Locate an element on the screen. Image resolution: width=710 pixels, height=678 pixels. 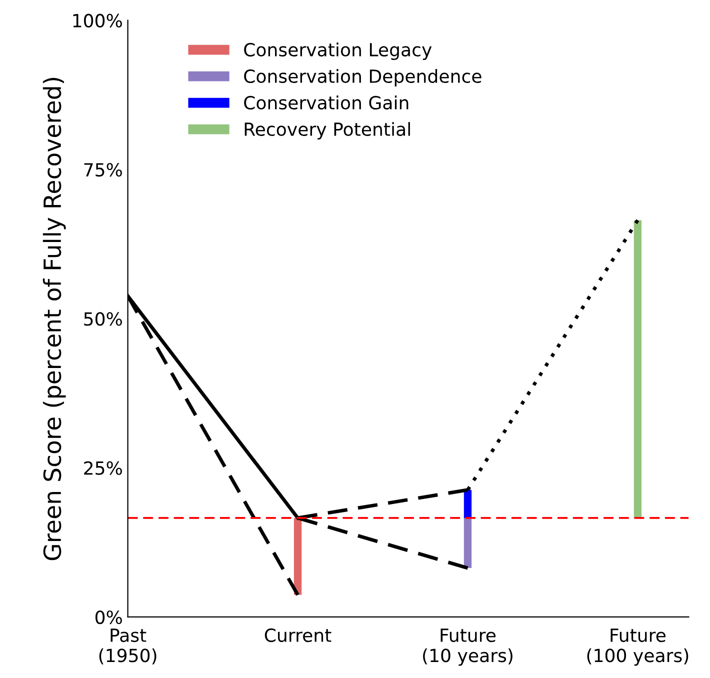
y-tick-label: 50% is located at coordinates (103, 319).